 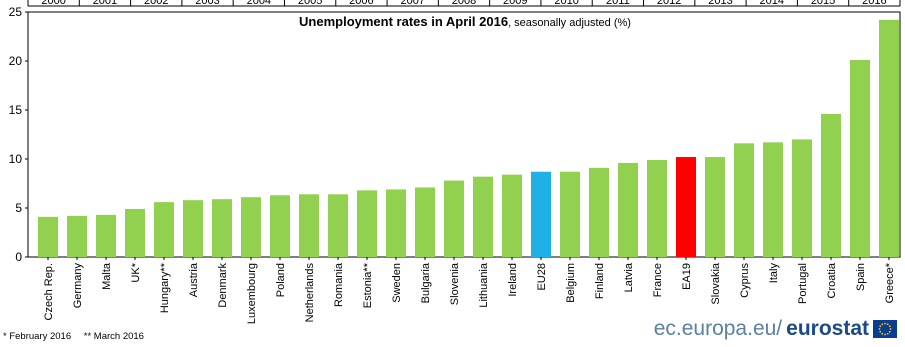 What do you see at coordinates (600, 281) in the screenshot?
I see `x-tick-label: Finland` at bounding box center [600, 281].